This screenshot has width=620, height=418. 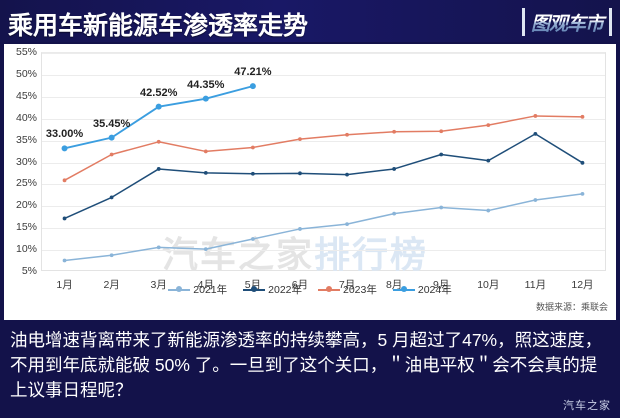 I want to click on x-axis-tick-label: 4月, so click(x=205, y=285).